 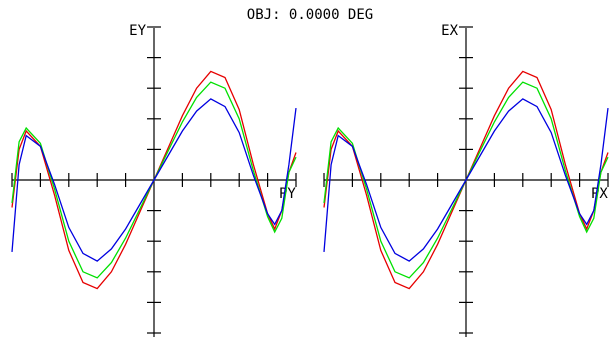 I want to click on x-axis-label: PY, so click(x=287, y=194).